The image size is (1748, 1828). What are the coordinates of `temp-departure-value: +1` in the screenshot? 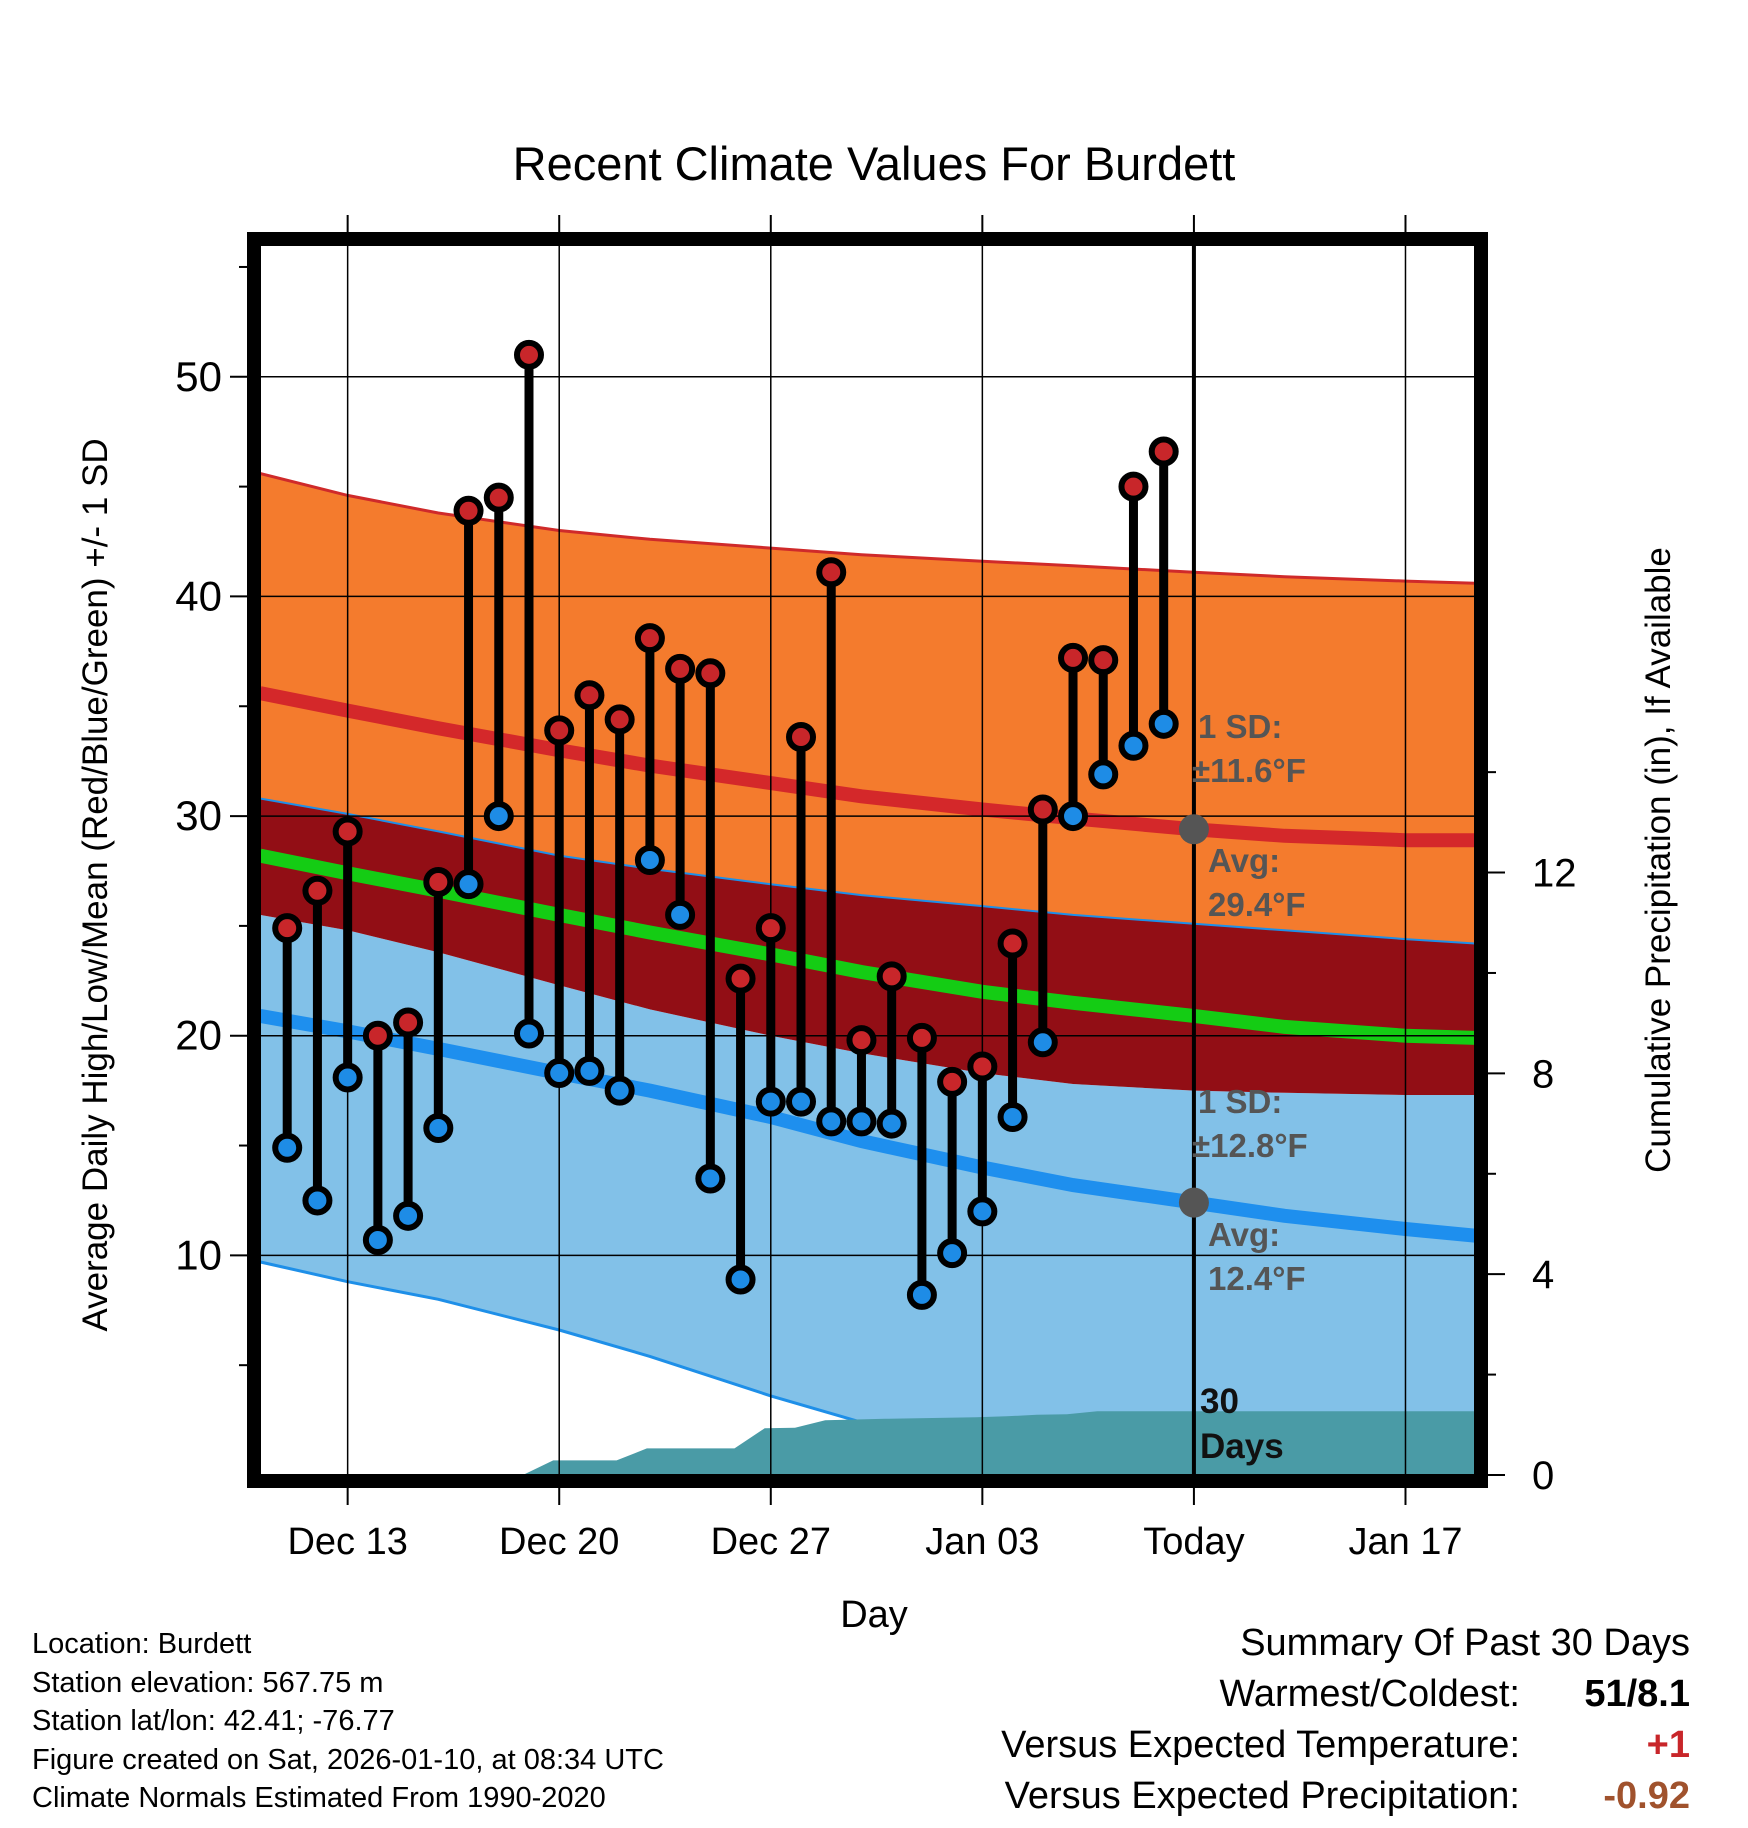 It's located at (1668, 1745).